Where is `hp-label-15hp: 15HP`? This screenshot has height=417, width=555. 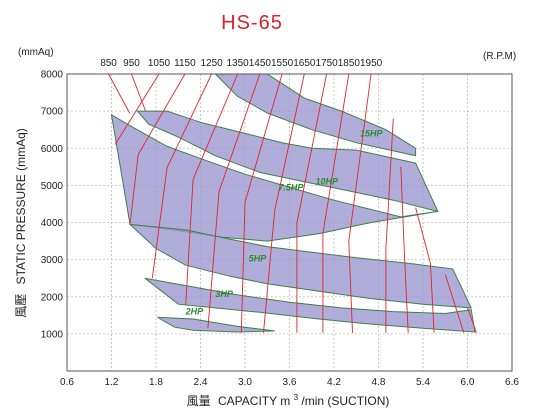 hp-label-15hp: 15HP is located at coordinates (372, 133).